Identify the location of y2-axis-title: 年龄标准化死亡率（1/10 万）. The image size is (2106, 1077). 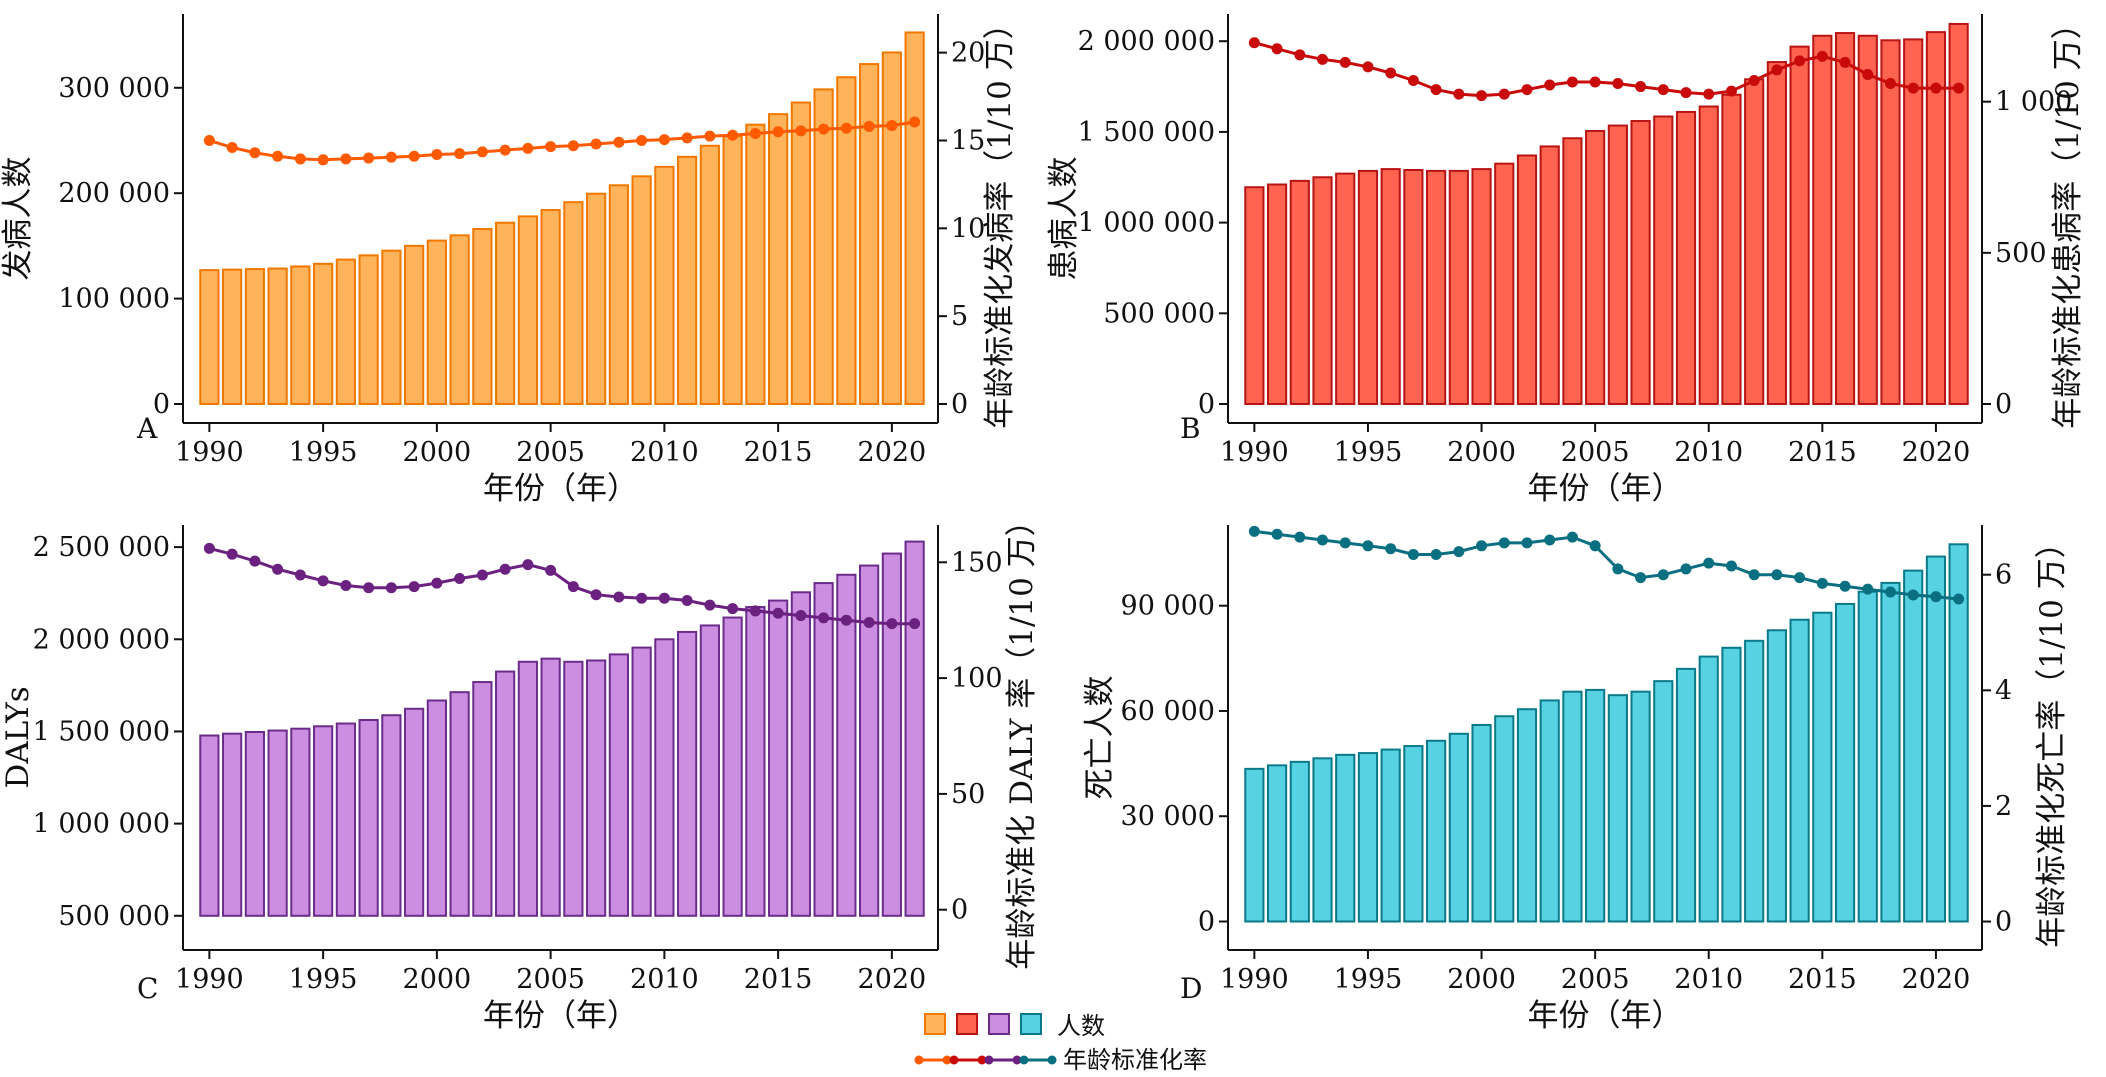
(2052, 737).